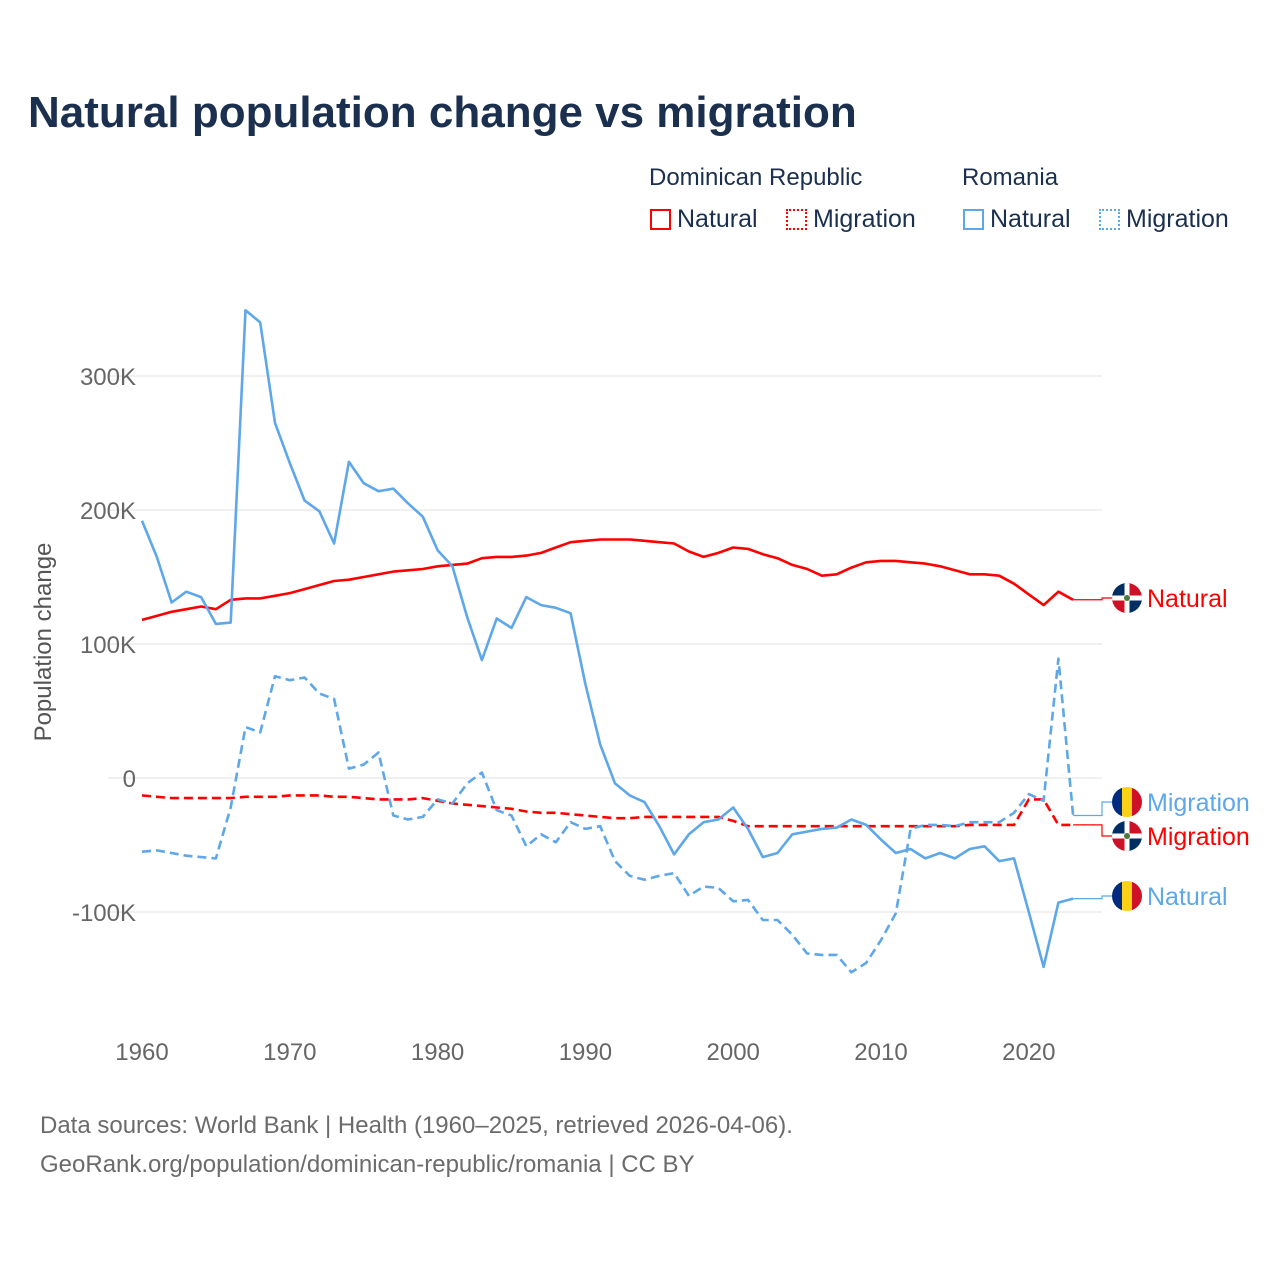 The width and height of the screenshot is (1280, 1280). I want to click on y-axis-ticks: -100K 0 100K 200K 300K, so click(104, 645).